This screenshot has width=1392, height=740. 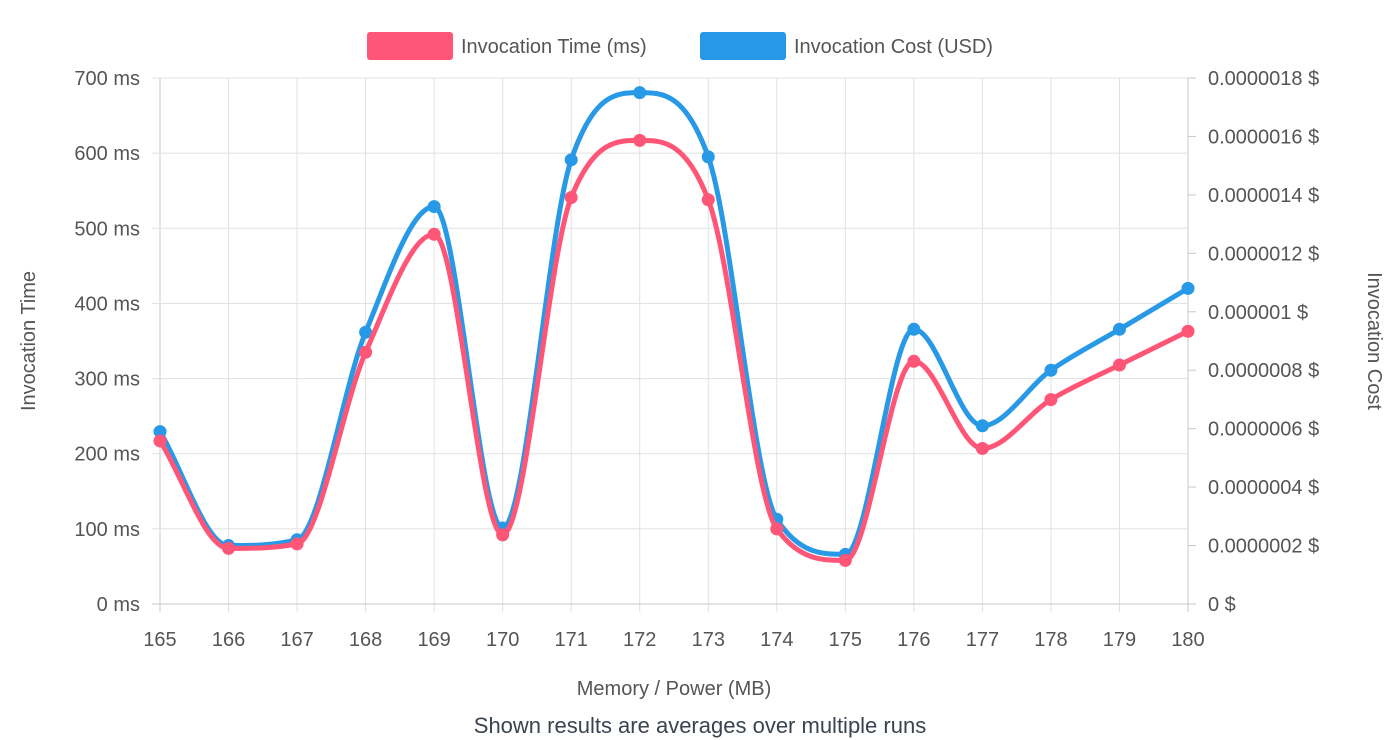 I want to click on x-tick-label: 171, so click(x=571, y=640).